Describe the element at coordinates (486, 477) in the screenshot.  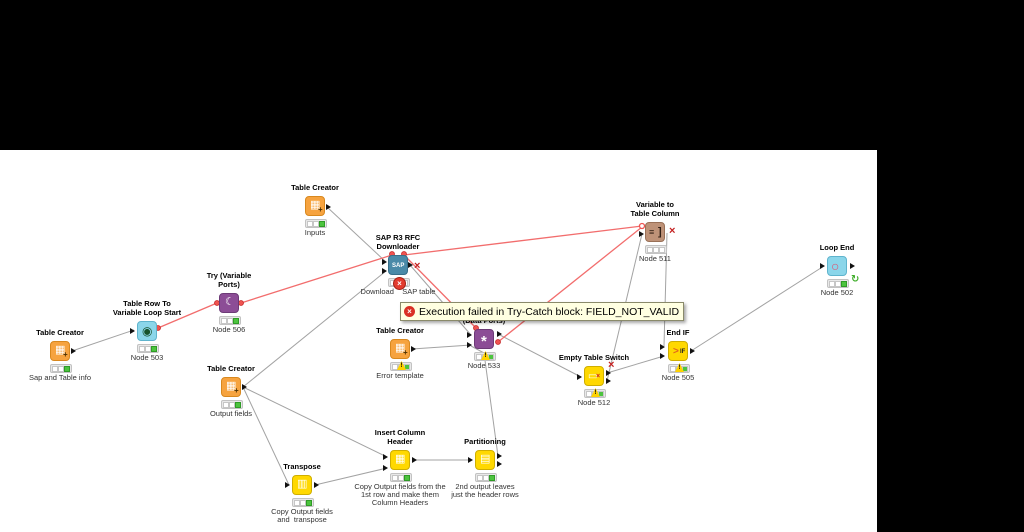
I see `node-partitioning-status` at that location.